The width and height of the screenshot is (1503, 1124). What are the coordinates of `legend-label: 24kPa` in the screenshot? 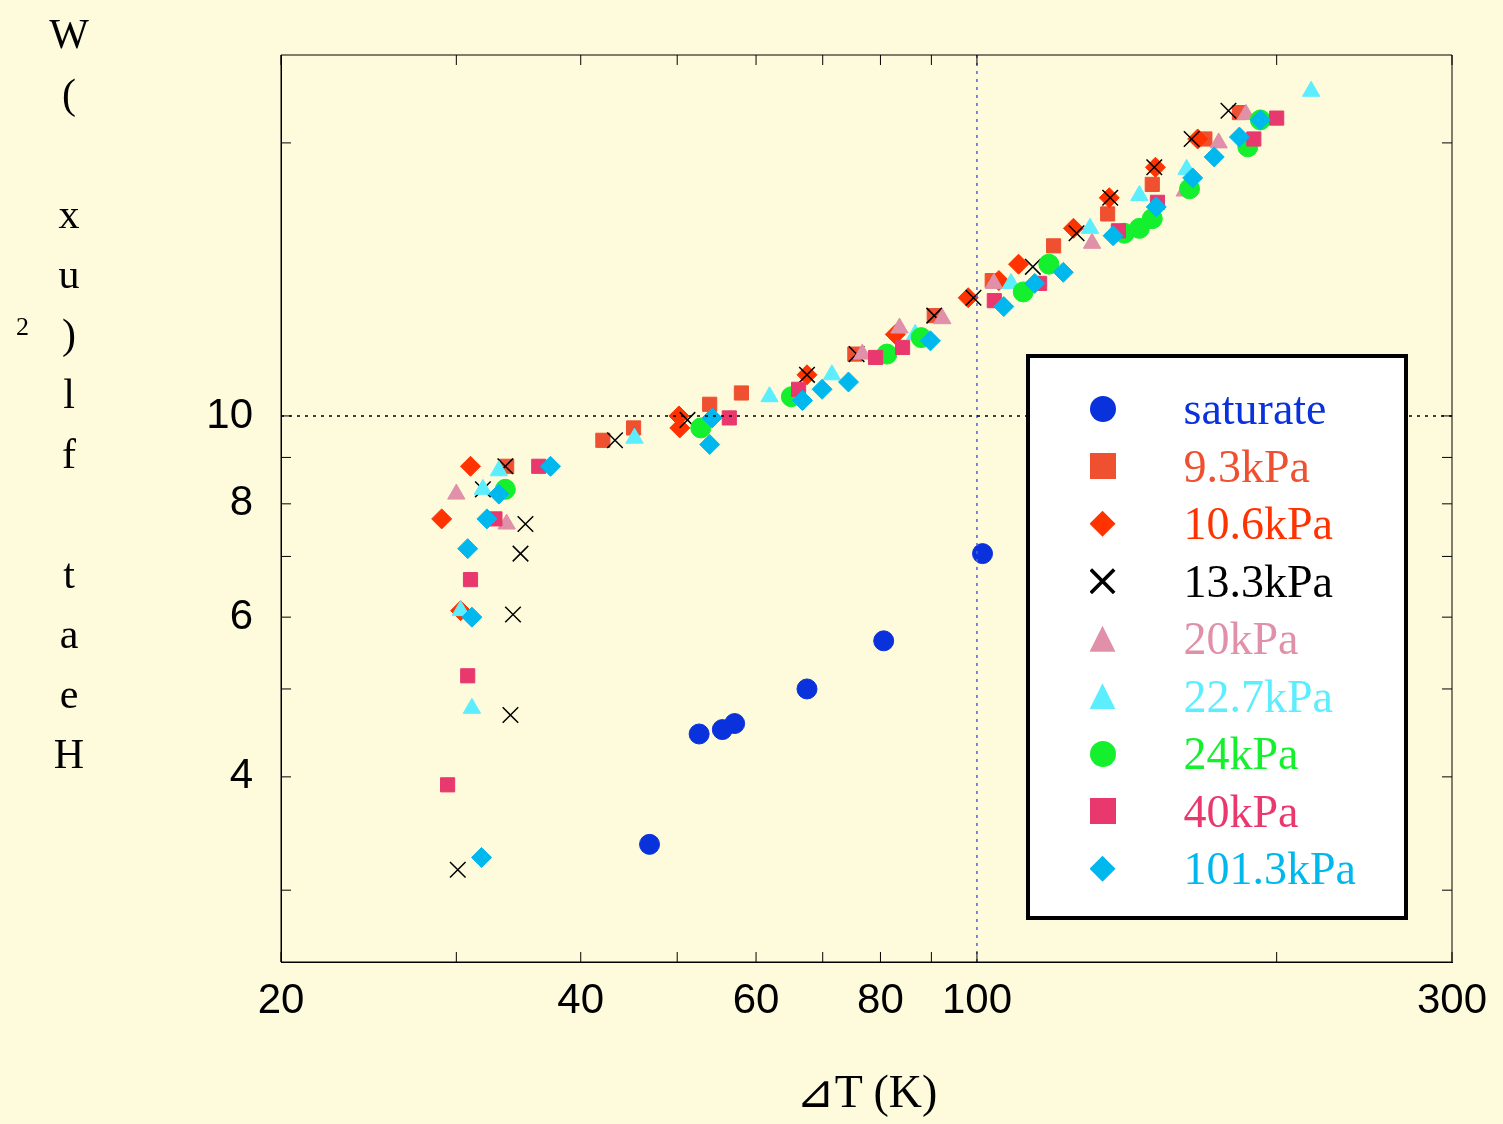 It's located at (1241, 754).